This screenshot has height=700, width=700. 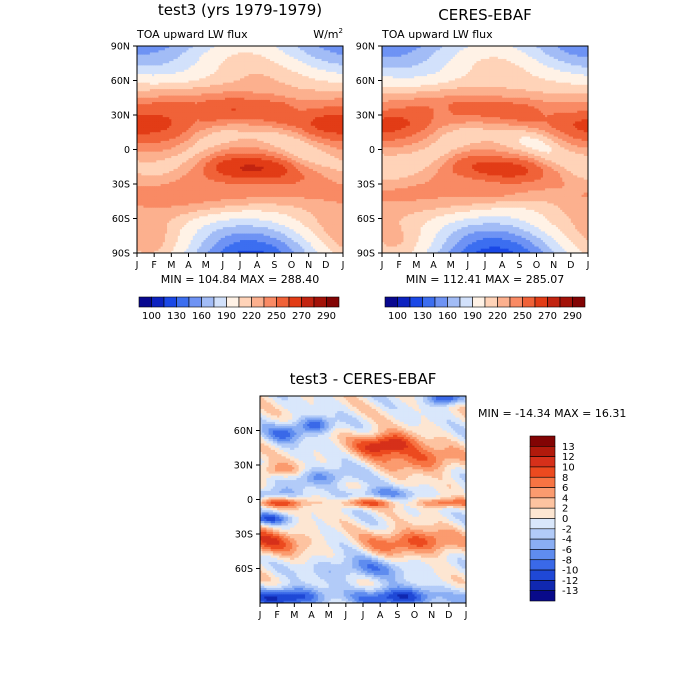 What do you see at coordinates (568, 457) in the screenshot?
I see `colorbar-label: 12` at bounding box center [568, 457].